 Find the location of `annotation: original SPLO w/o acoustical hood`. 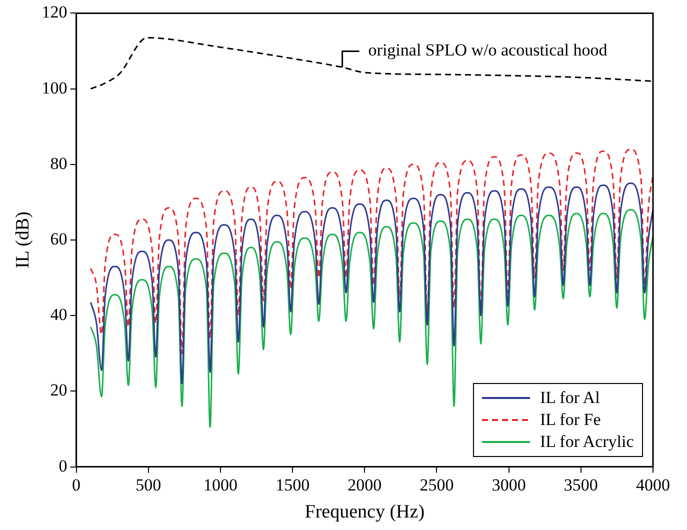

annotation: original SPLO w/o acoustical hood is located at coordinates (488, 50).